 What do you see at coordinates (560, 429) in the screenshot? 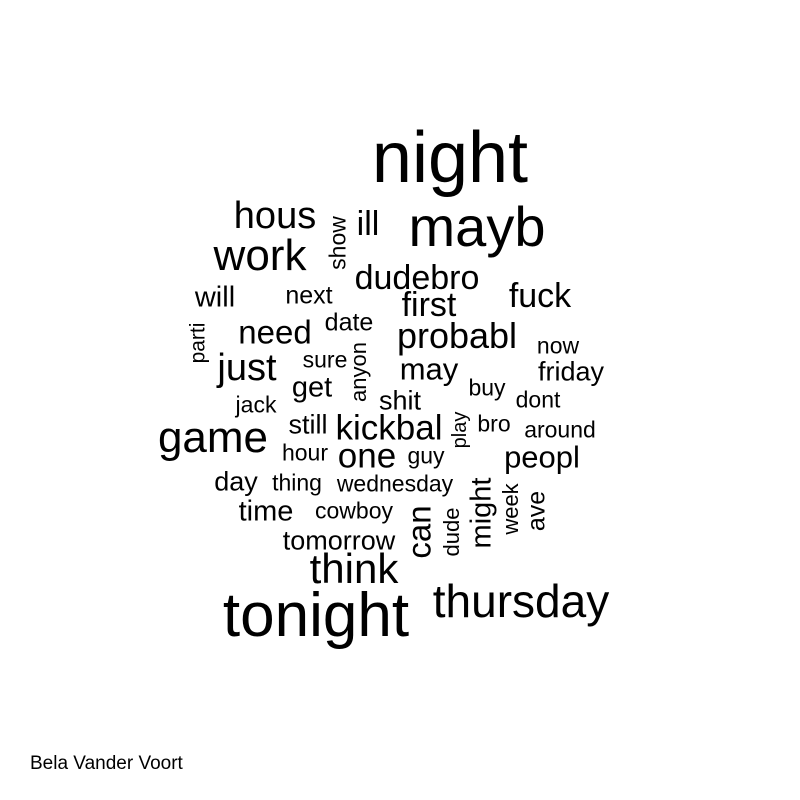
I see `word-around: around` at bounding box center [560, 429].